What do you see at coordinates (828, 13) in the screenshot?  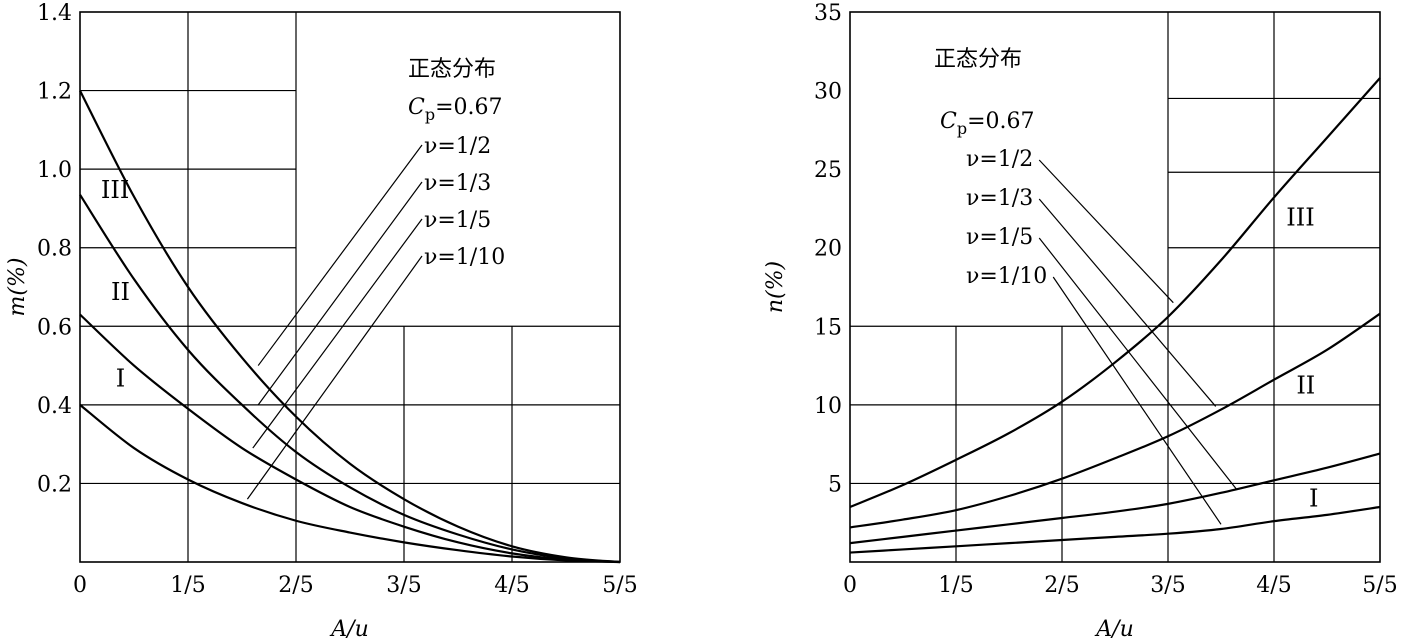 I see `y-tick-label: 35` at bounding box center [828, 13].